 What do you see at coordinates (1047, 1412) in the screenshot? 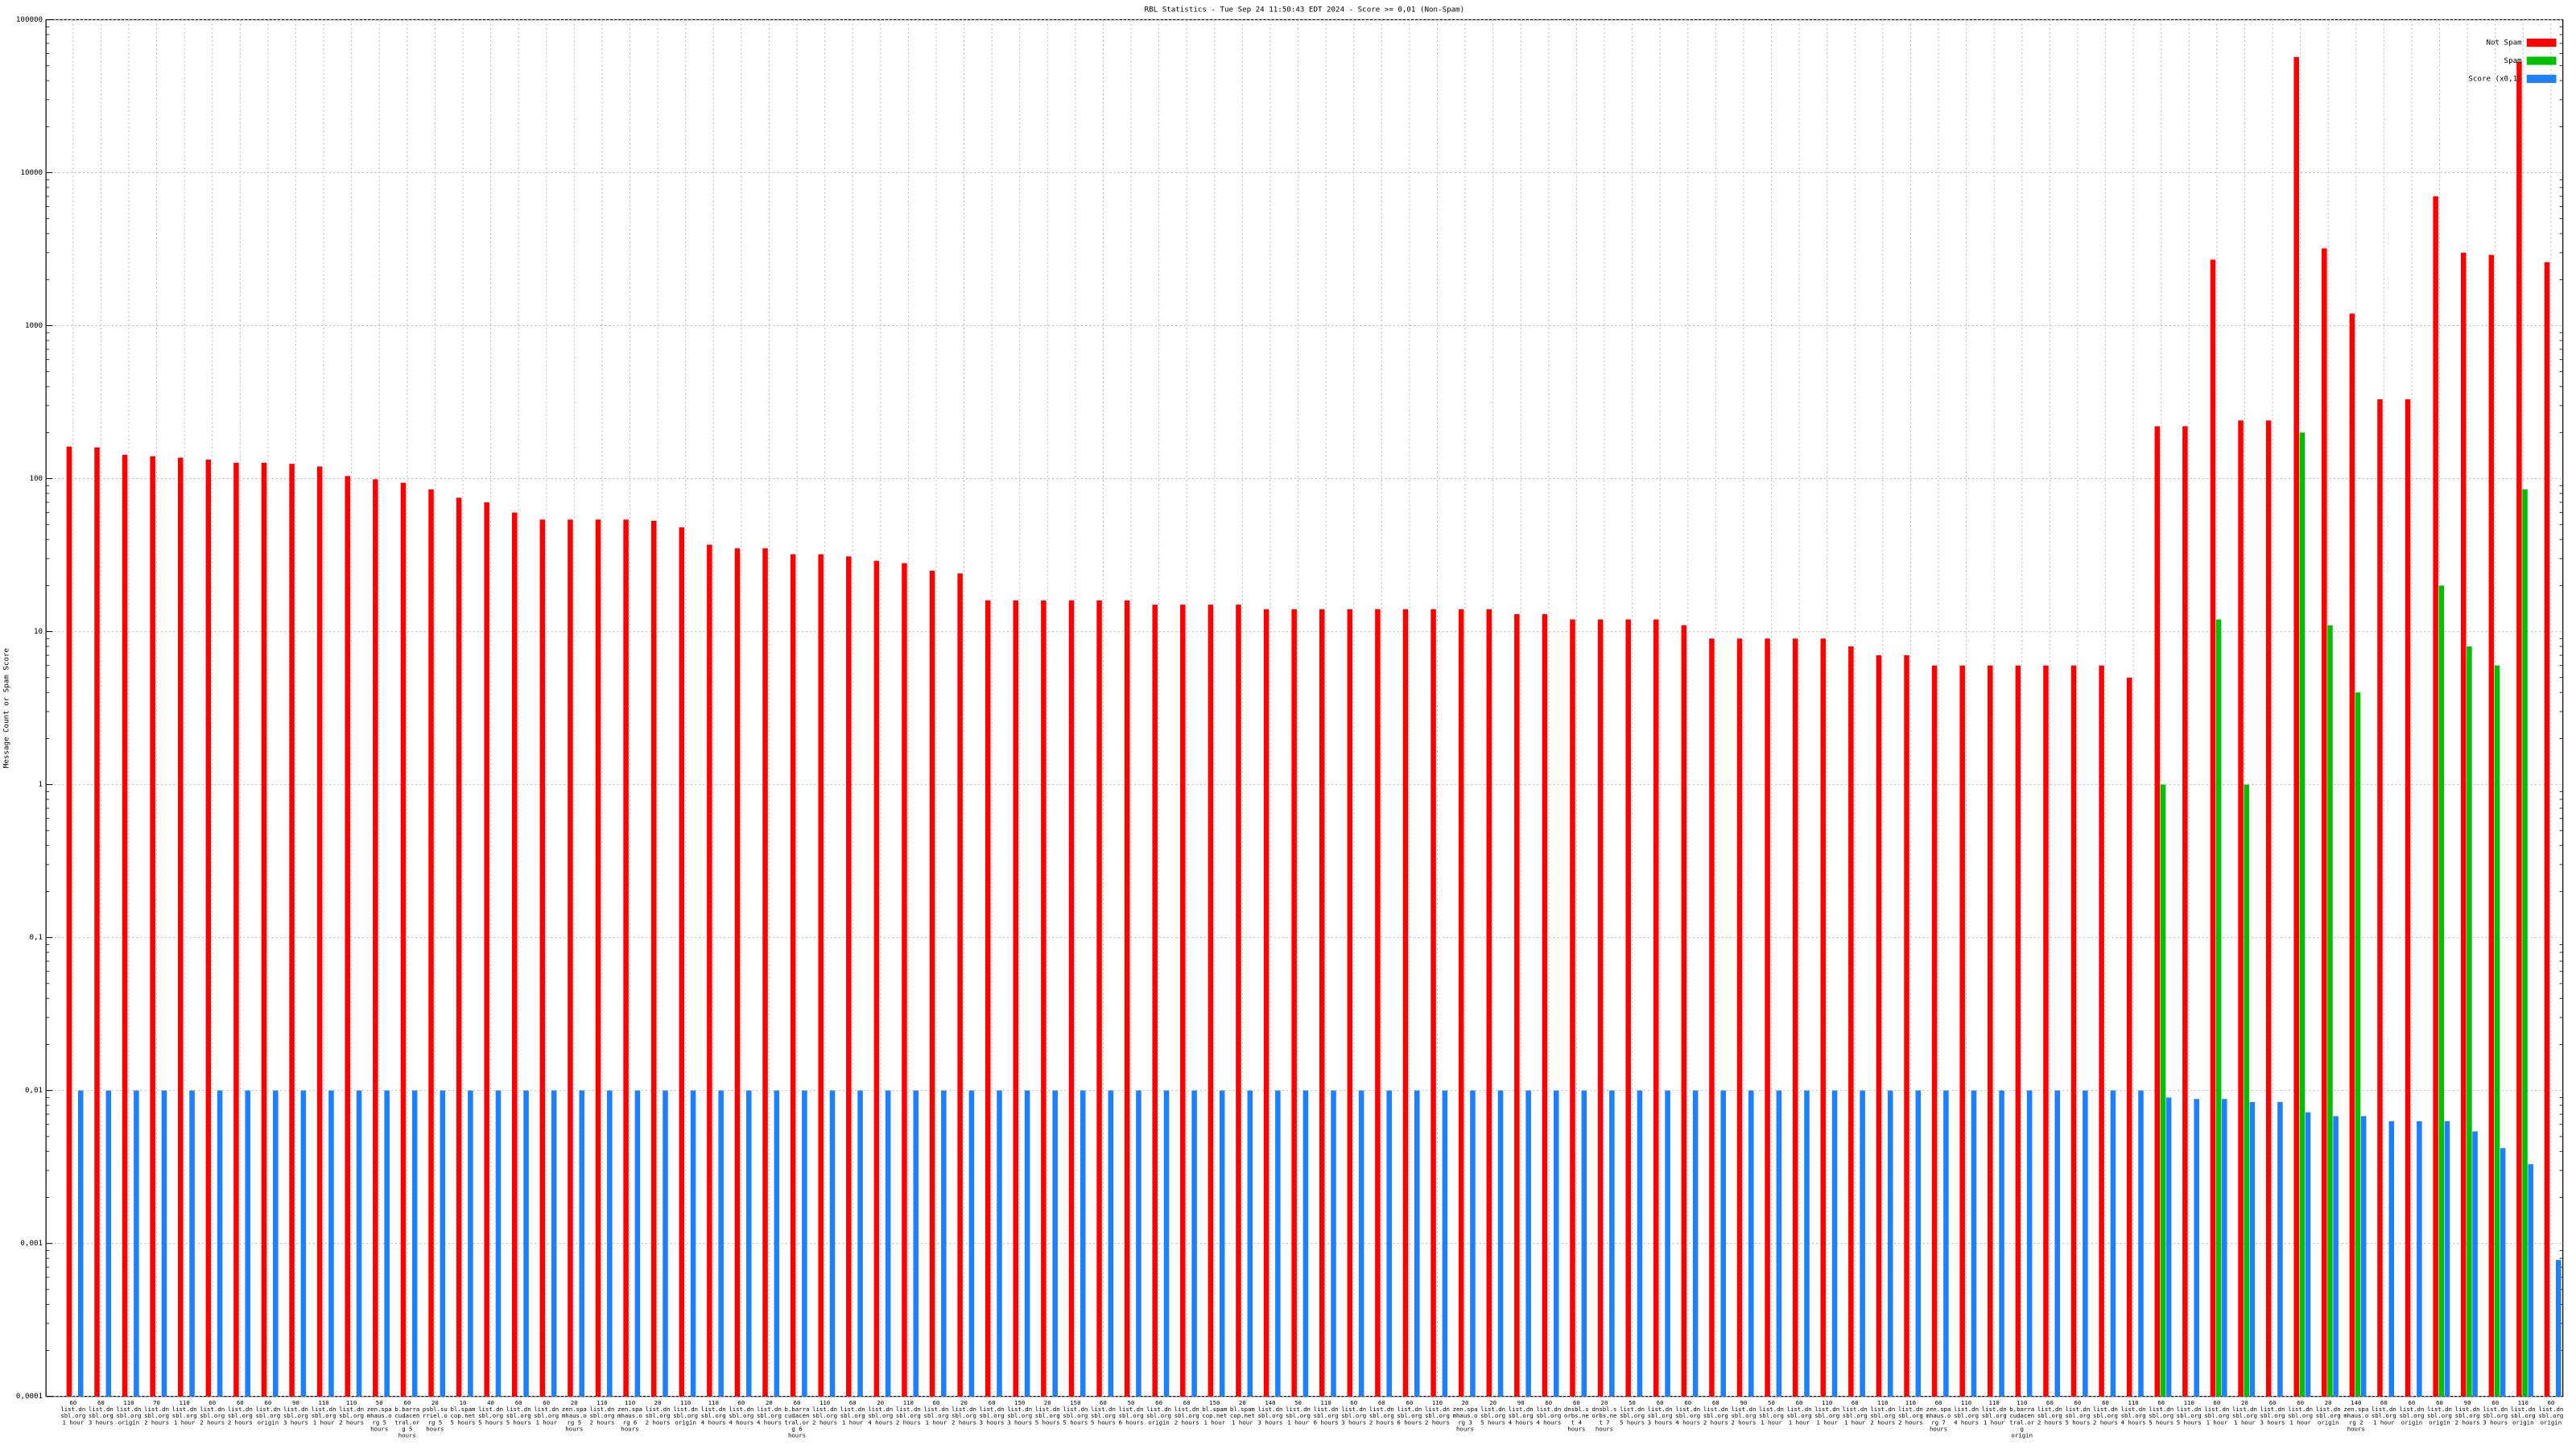
I see `x-tick-label: 20 list.dnsbl.org 5 hours` at bounding box center [1047, 1412].